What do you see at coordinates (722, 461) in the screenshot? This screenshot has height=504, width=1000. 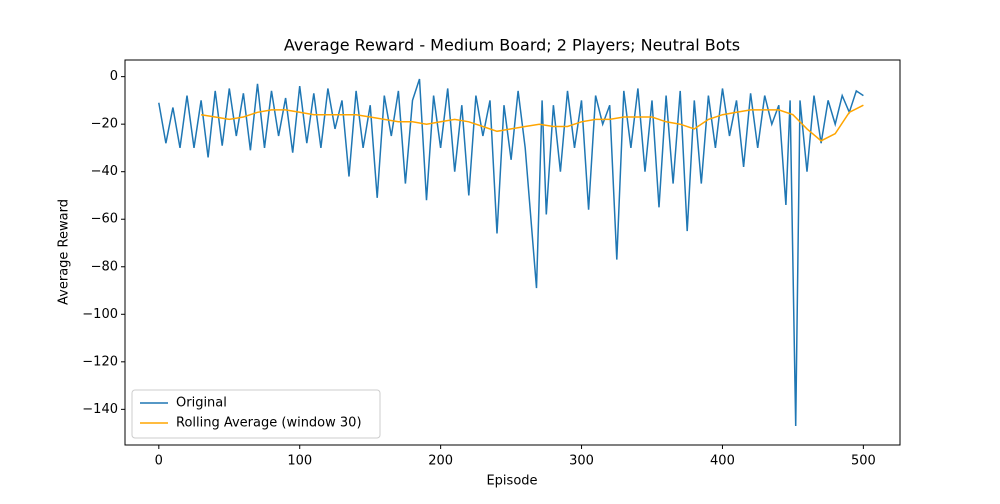 I see `x-tick-label: 400` at bounding box center [722, 461].